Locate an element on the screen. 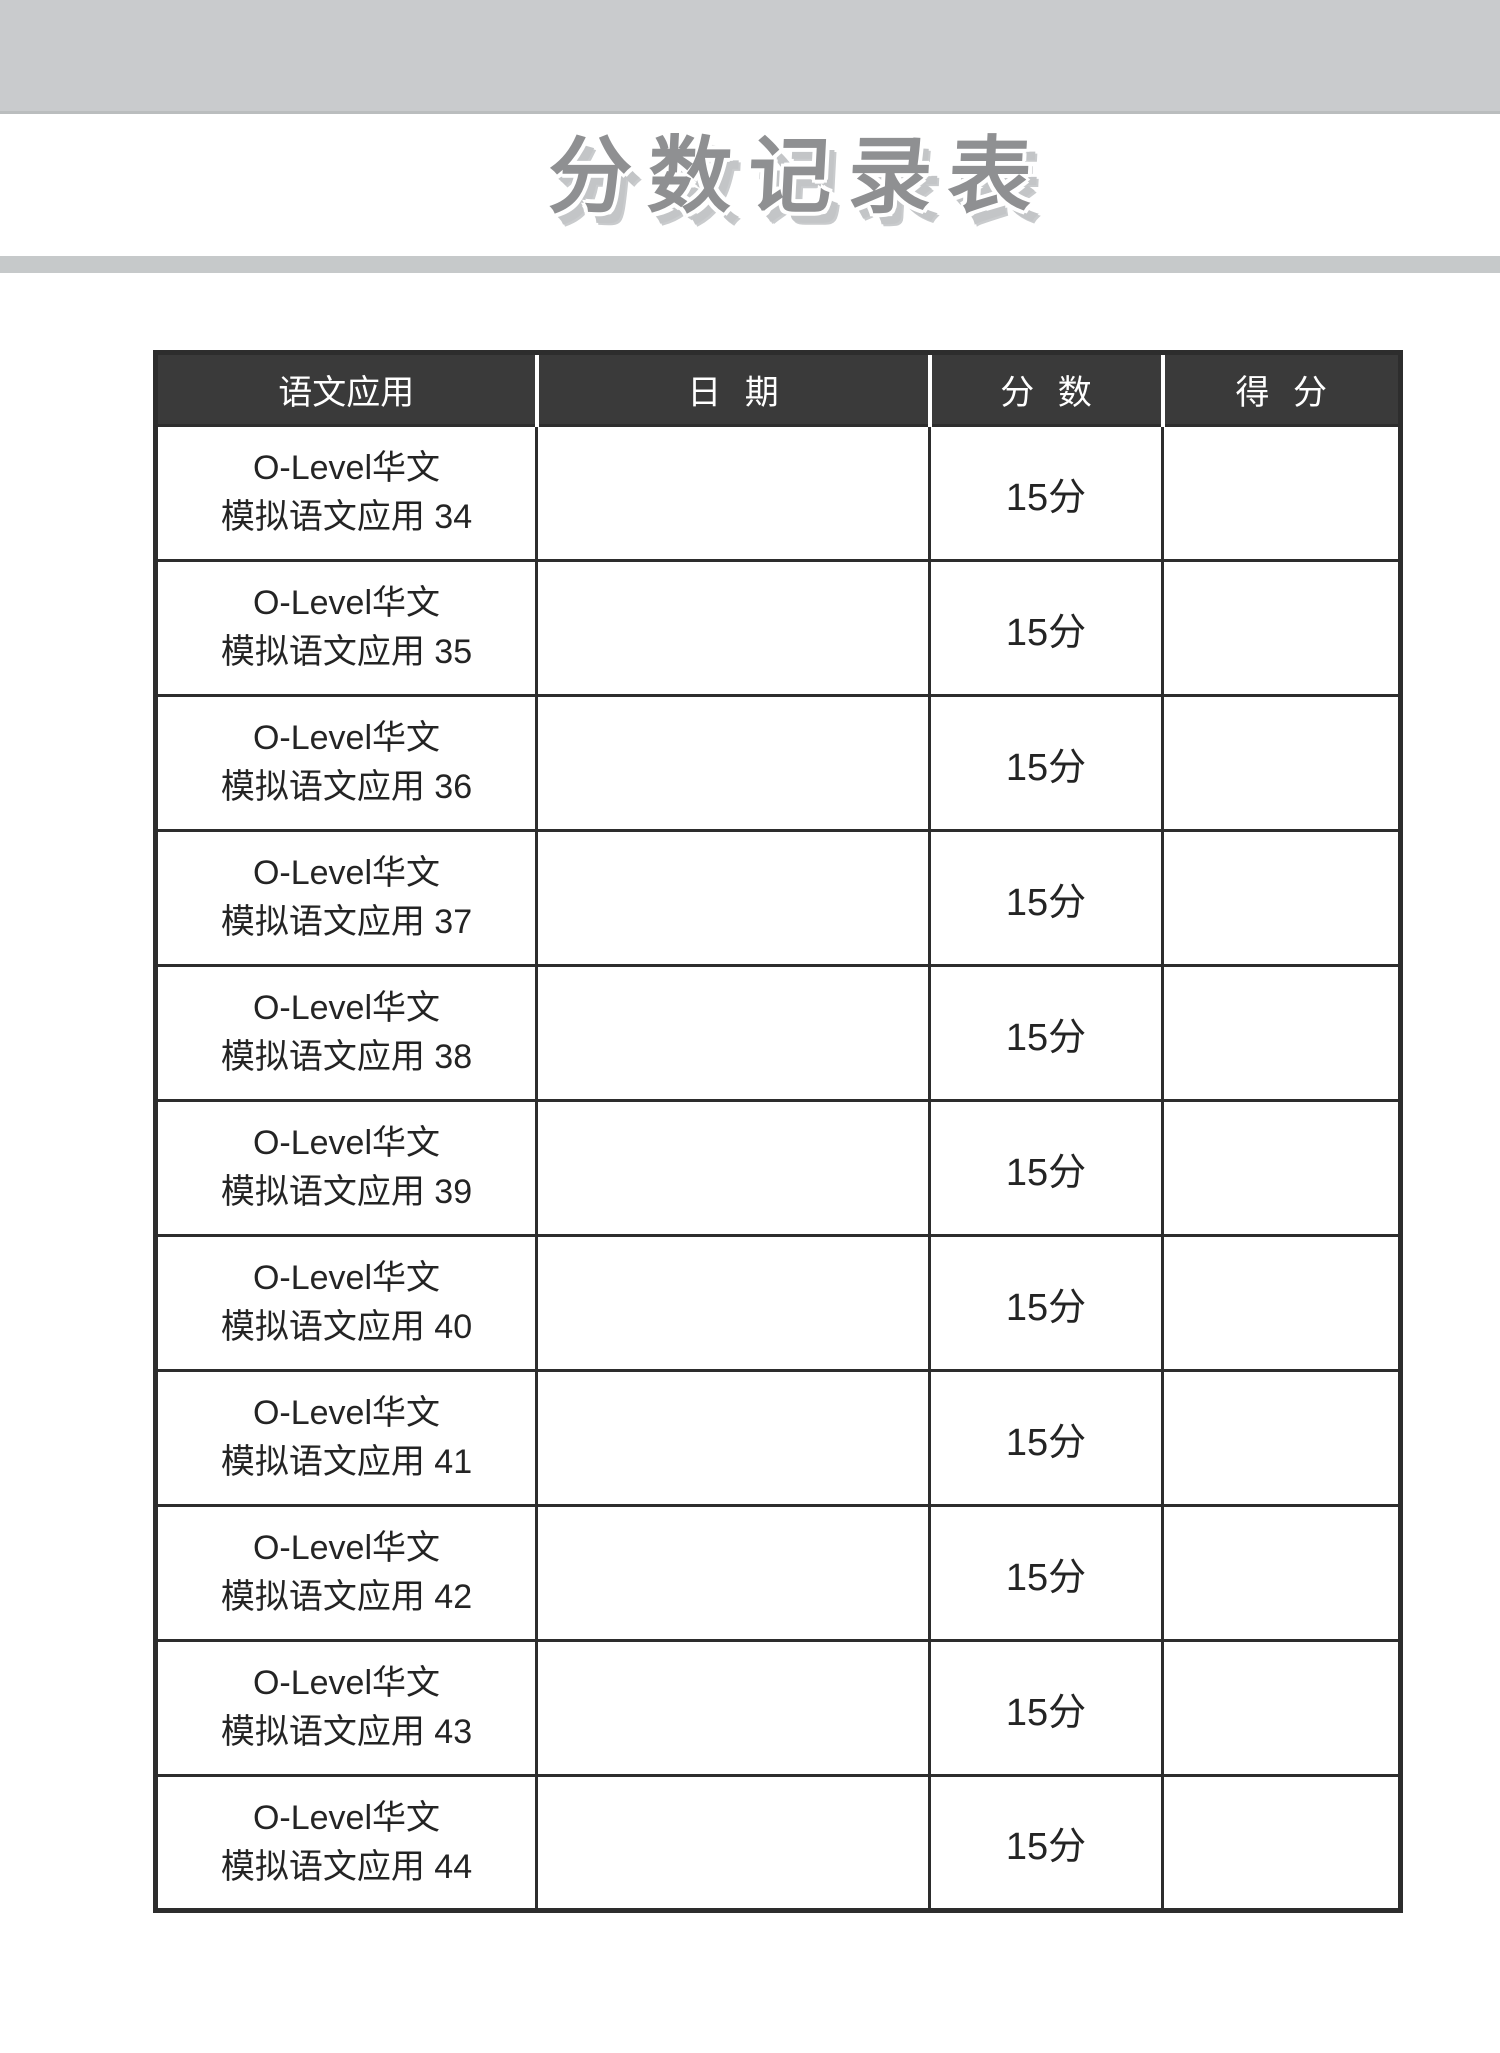  exam-subtitle: 模拟语文应用 41 is located at coordinates (346, 1462).